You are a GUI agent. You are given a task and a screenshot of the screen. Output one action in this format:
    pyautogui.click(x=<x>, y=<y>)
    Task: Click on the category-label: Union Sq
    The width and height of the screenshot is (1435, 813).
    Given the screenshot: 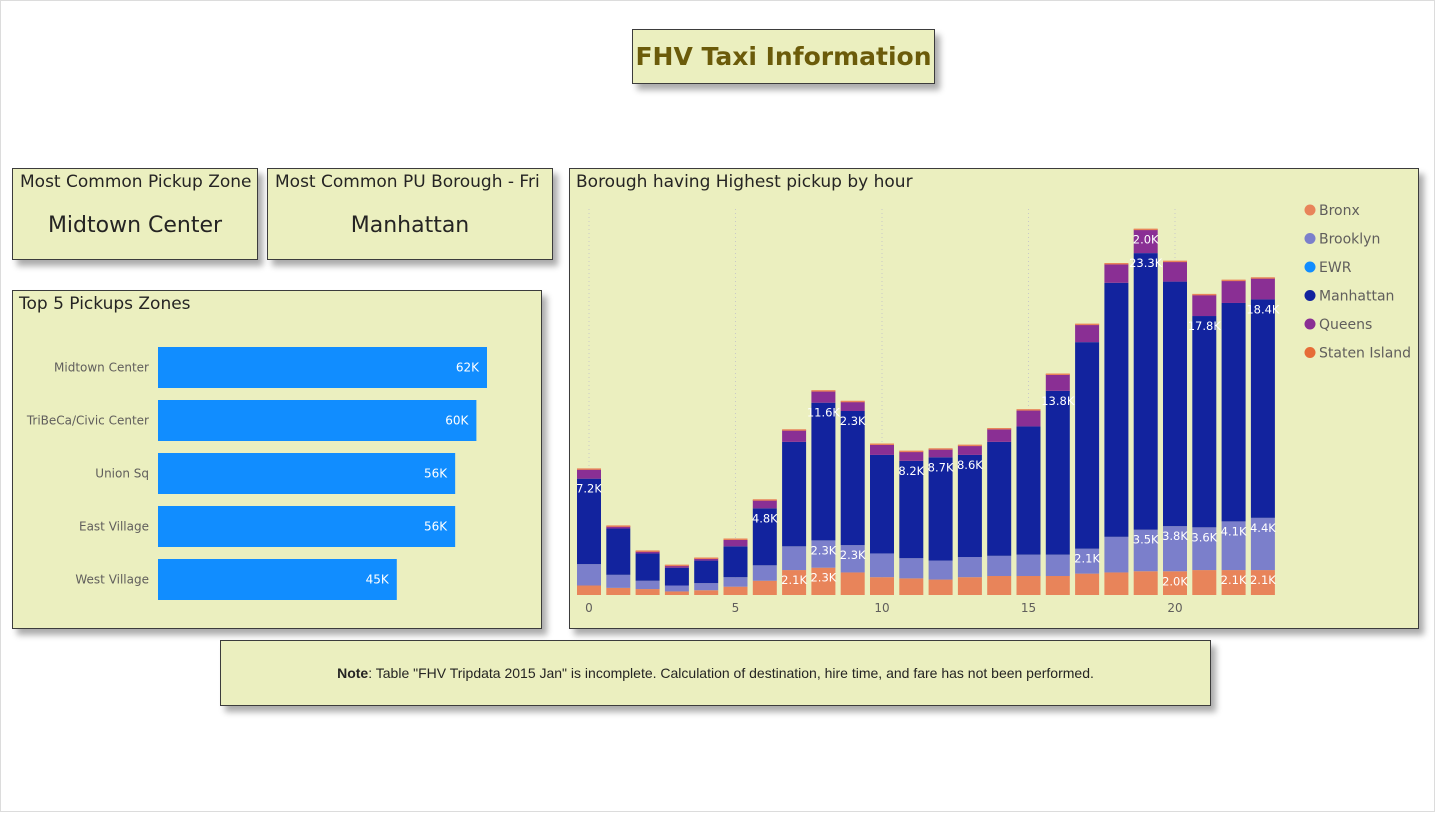 What is the action you would take?
    pyautogui.click(x=122, y=474)
    